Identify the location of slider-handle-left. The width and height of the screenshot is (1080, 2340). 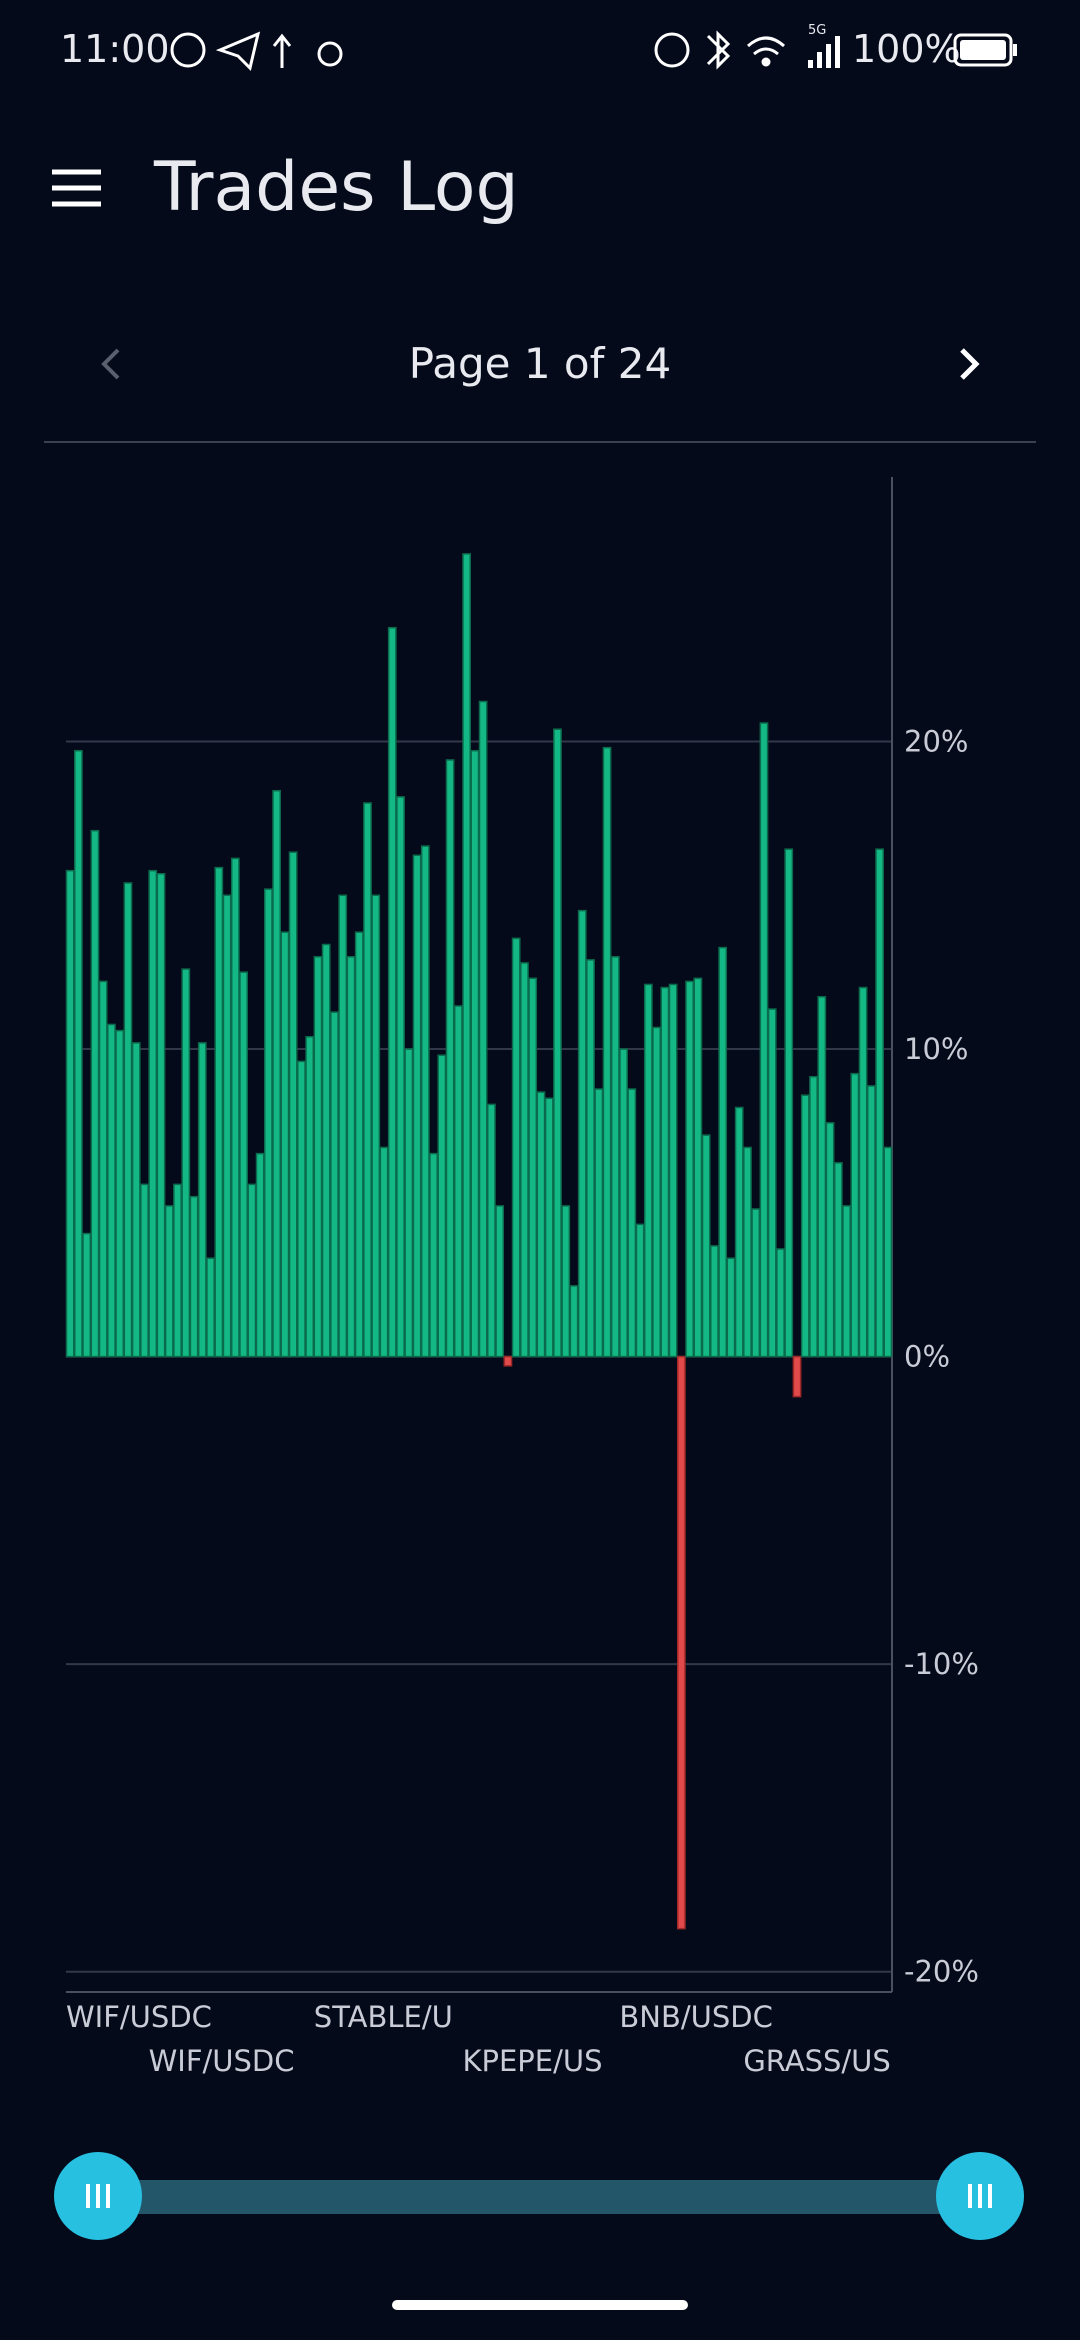
(98, 2196).